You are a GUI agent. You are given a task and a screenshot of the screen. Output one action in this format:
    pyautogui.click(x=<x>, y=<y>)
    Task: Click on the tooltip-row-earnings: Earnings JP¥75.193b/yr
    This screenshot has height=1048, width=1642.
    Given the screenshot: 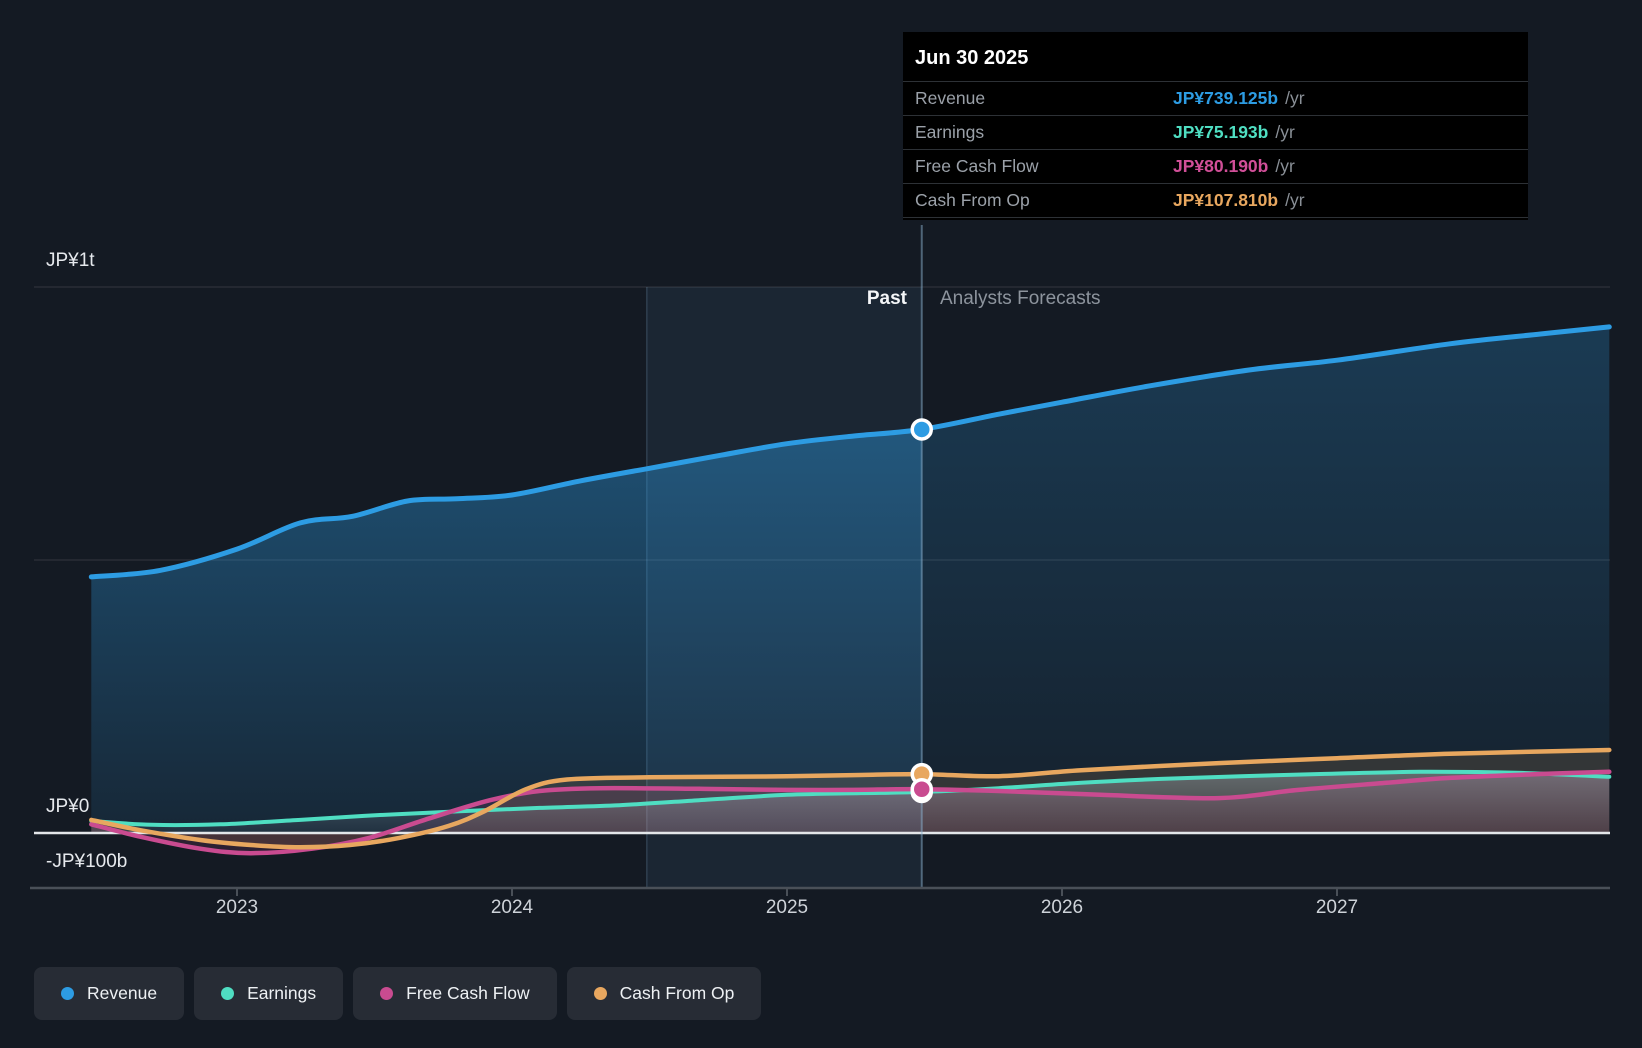 What is the action you would take?
    pyautogui.click(x=1215, y=132)
    